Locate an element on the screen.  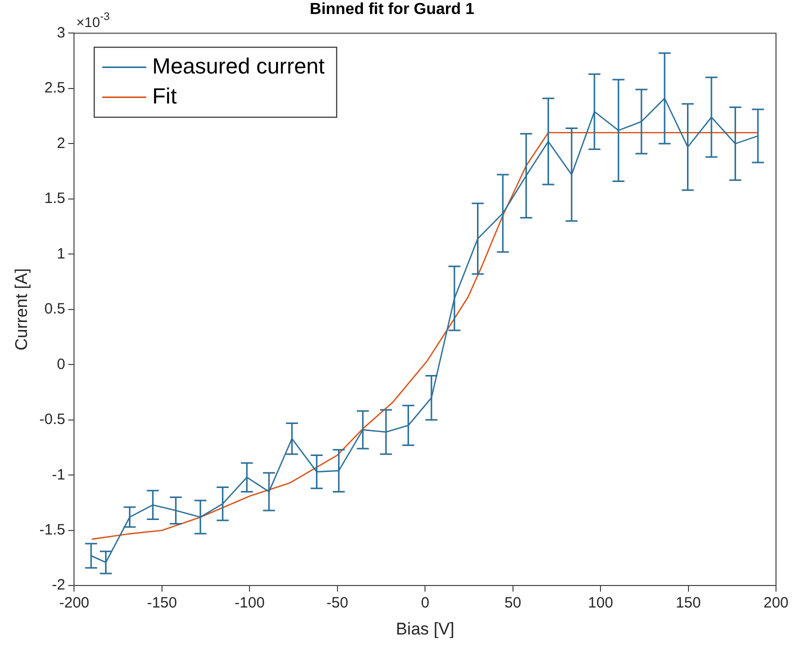
y-tick-label: 1 is located at coordinates (61, 253).